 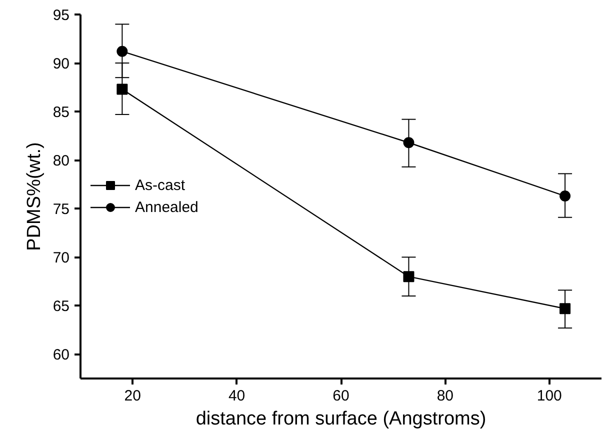 I want to click on x-tick-label: 40, so click(x=237, y=396).